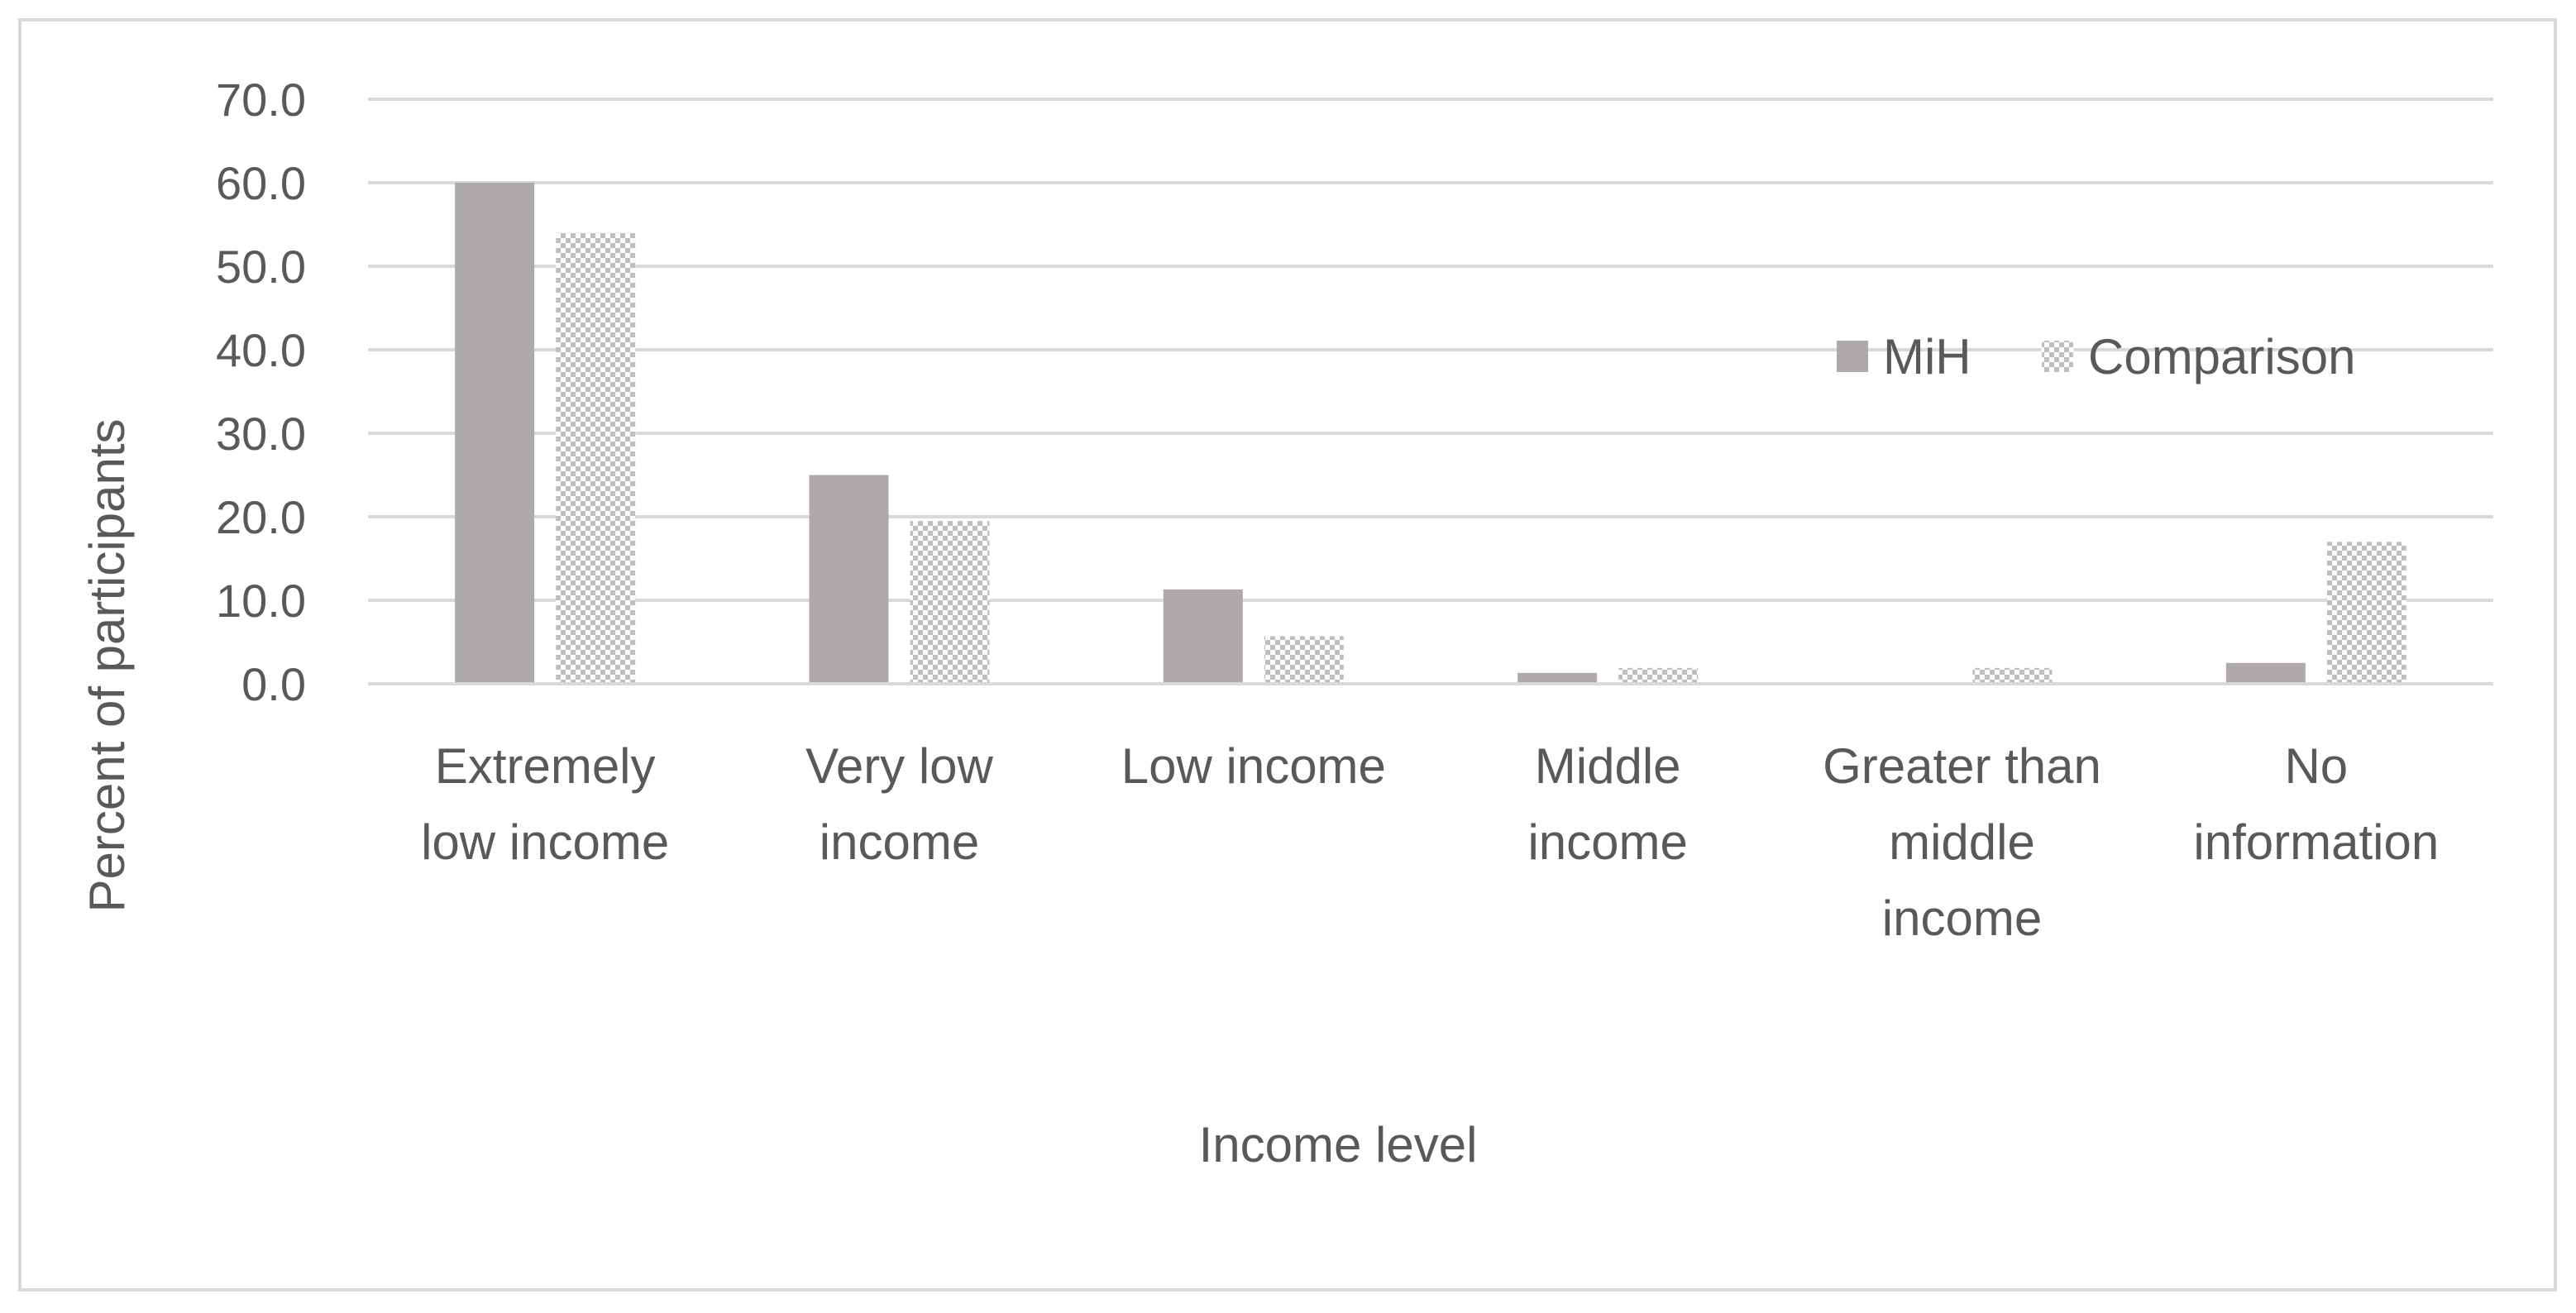 This screenshot has width=2576, height=1313. What do you see at coordinates (1852, 356) in the screenshot?
I see `legend-swatch-mih` at bounding box center [1852, 356].